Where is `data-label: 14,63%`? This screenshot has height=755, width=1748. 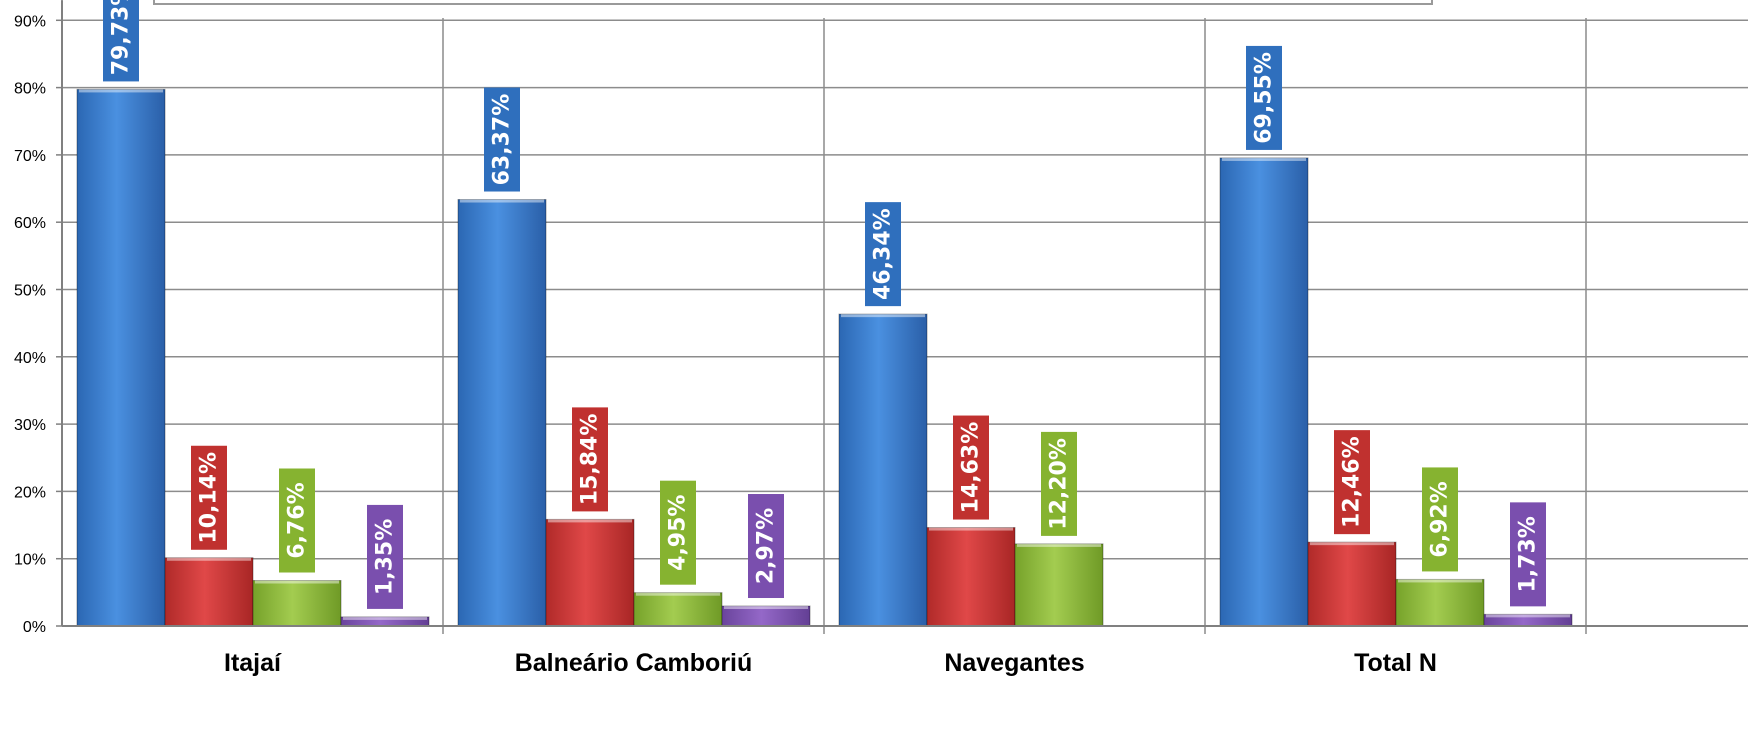
data-label: 14,63% is located at coordinates (971, 468).